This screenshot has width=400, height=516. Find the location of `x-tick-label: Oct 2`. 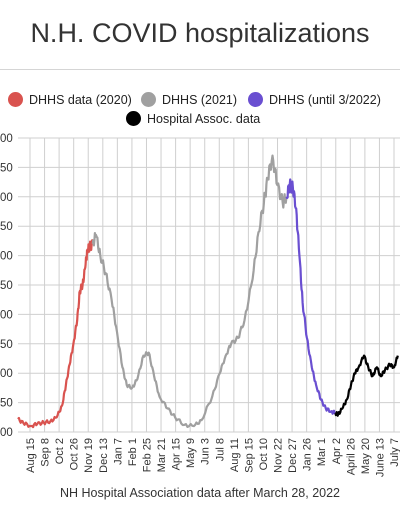

x-tick-label: Oct 2 is located at coordinates (60, 451).